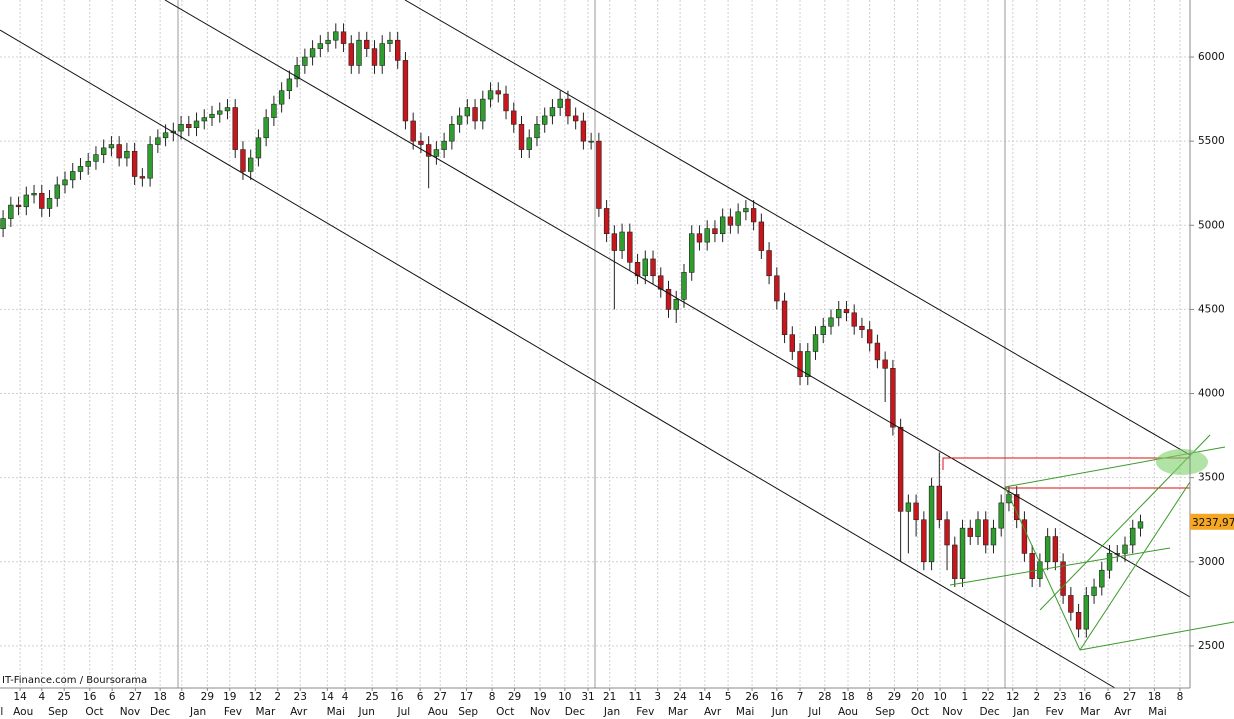  I want to click on fan-line, so click(1060, 566).